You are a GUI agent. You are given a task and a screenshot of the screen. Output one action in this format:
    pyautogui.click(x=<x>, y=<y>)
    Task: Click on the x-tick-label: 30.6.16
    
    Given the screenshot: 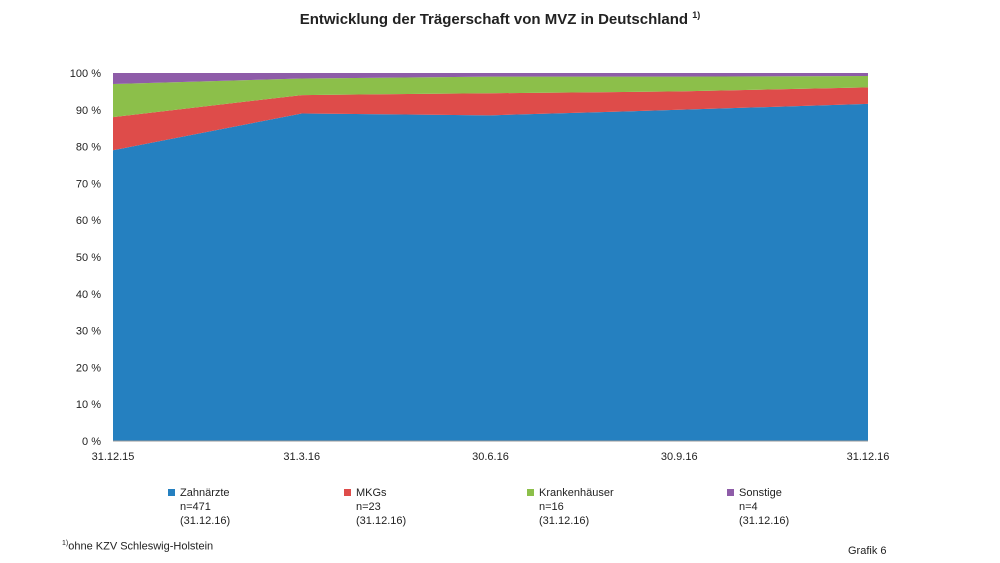 What is the action you would take?
    pyautogui.click(x=490, y=457)
    